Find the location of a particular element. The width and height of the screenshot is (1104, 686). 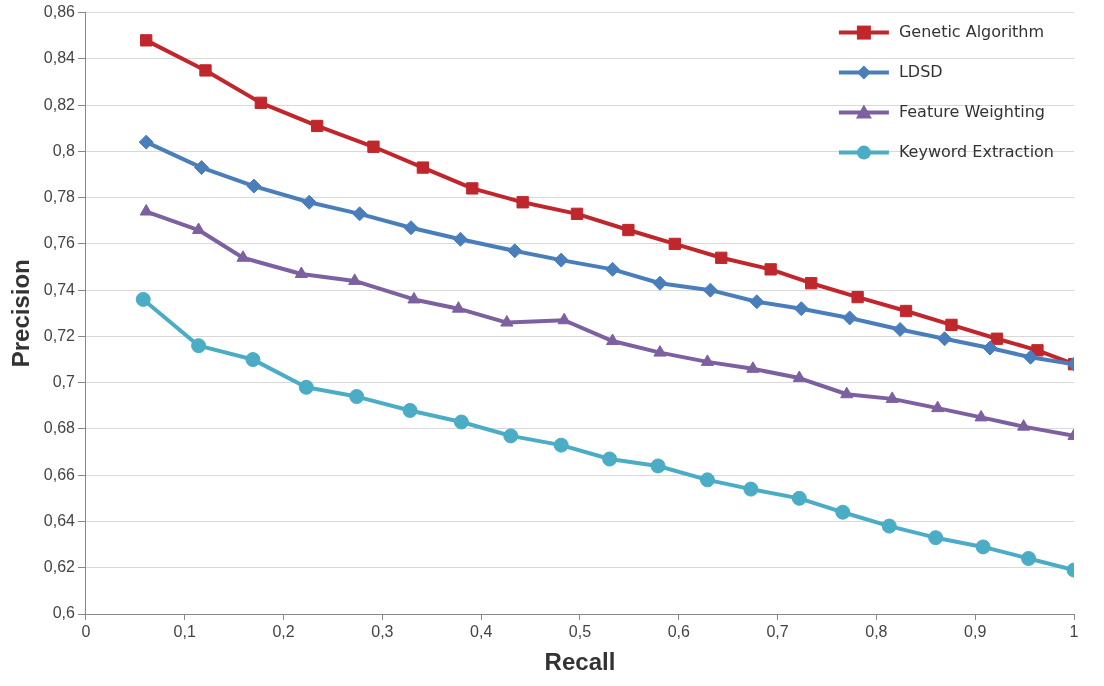

y-axis-title: Precision is located at coordinates (21, 313).